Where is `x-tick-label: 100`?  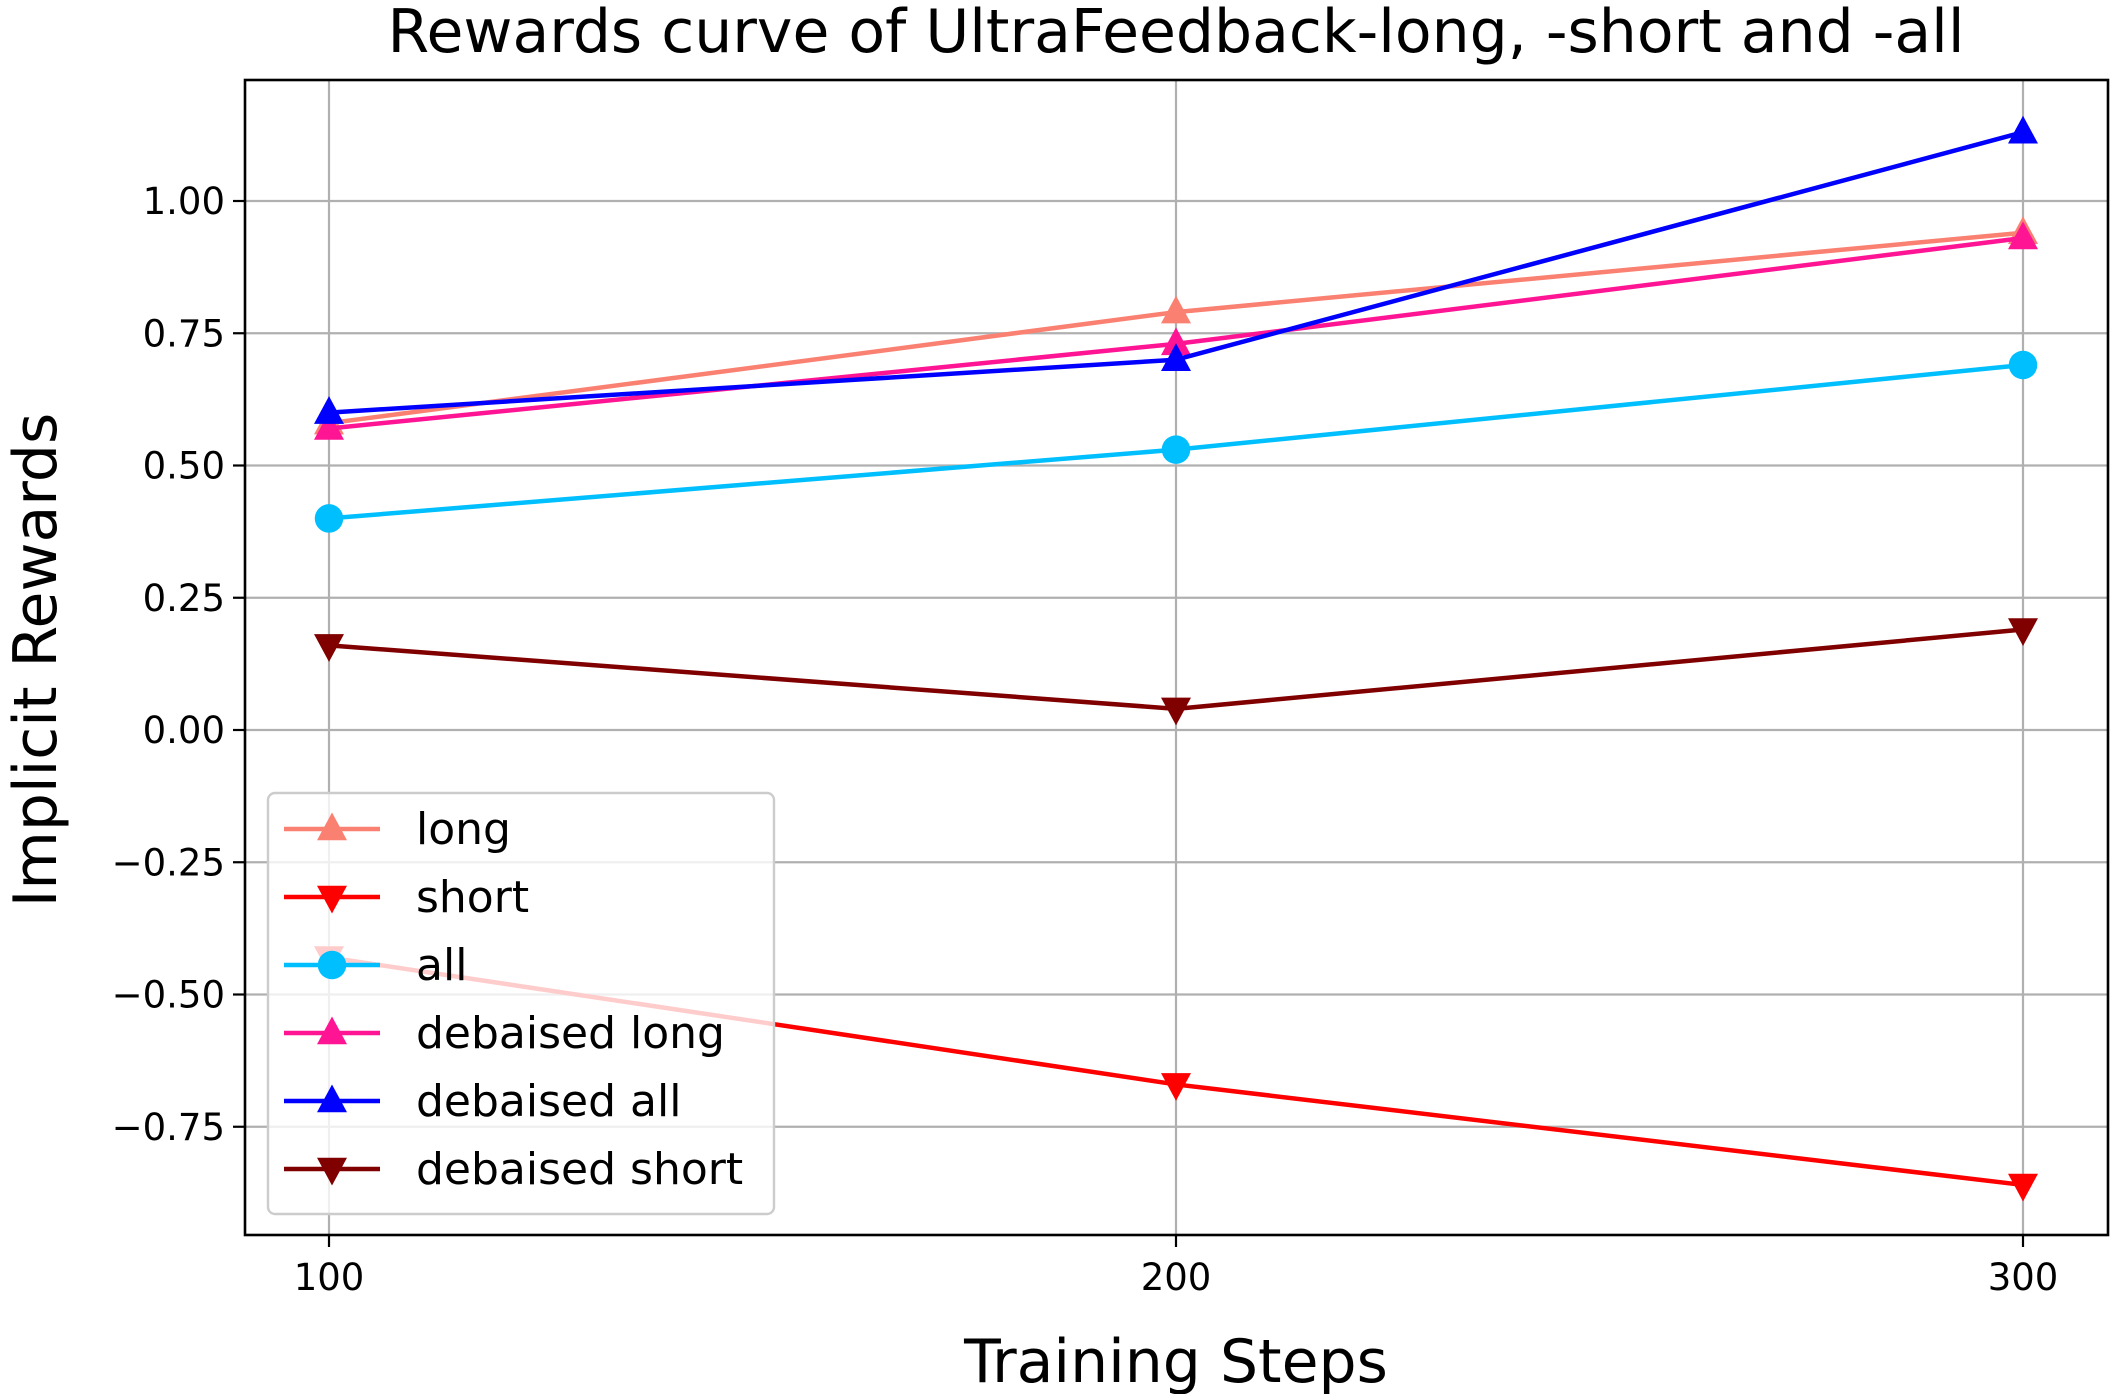
x-tick-label: 100 is located at coordinates (329, 1277).